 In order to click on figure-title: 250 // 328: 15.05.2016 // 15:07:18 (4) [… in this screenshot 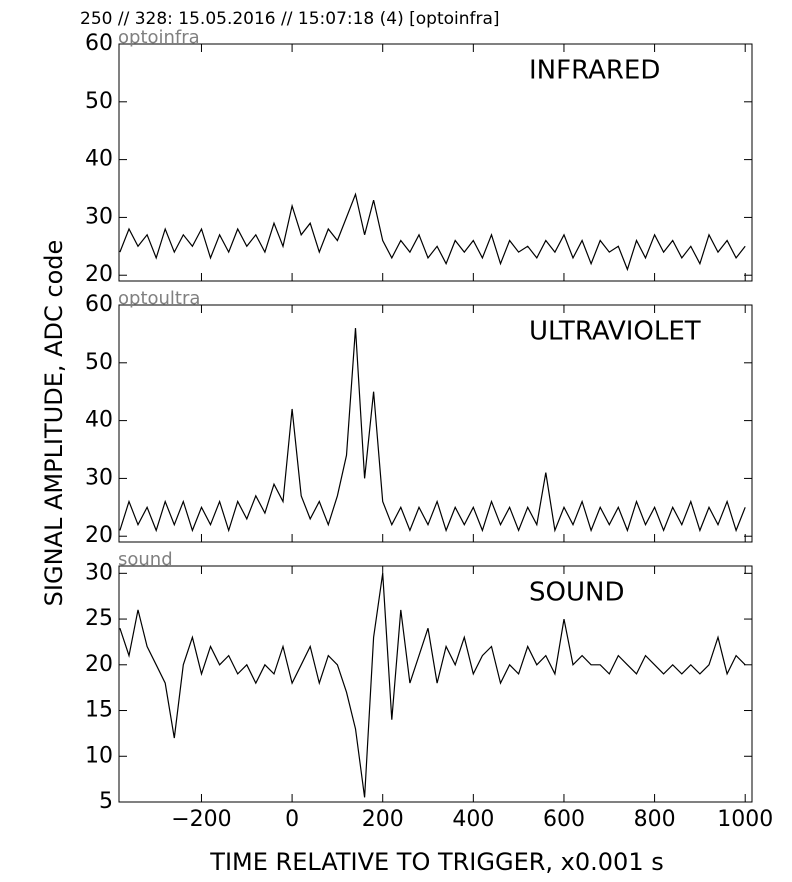, I will do `click(290, 19)`.